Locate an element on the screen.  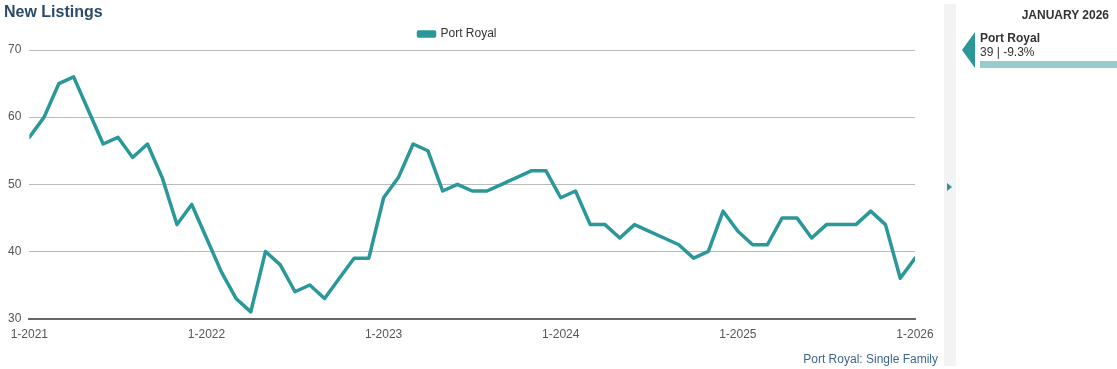
text: 39 | -9.3% is located at coordinates (1007, 52).